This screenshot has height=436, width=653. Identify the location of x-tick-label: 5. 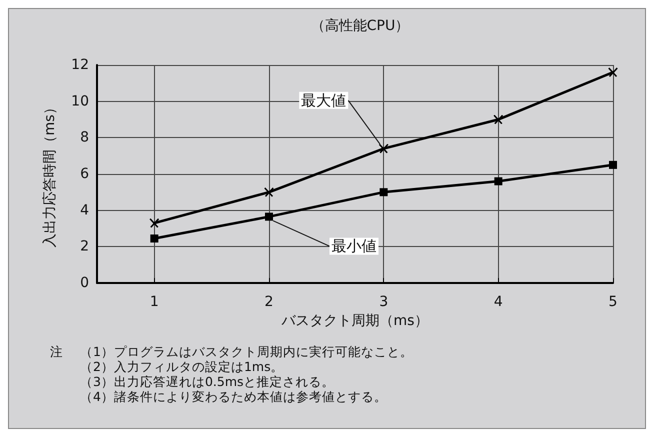
(613, 302).